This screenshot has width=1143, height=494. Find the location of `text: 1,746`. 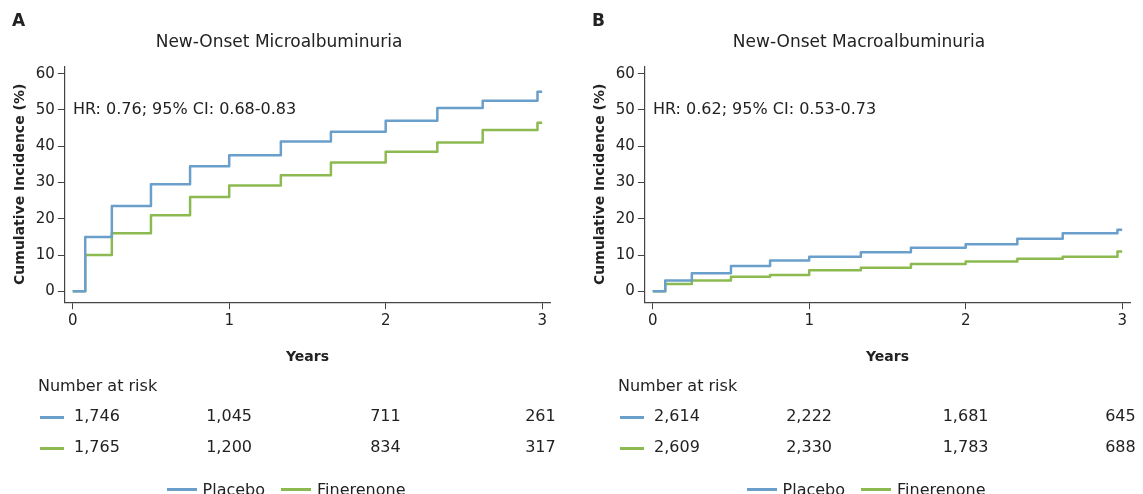

text: 1,746 is located at coordinates (97, 415).